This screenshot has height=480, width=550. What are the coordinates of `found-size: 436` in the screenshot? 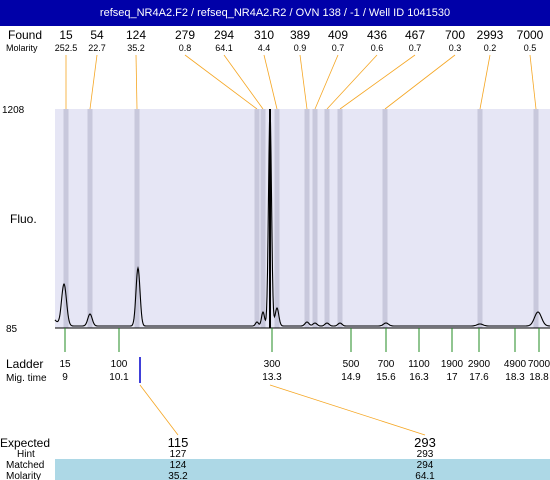 It's located at (377, 35).